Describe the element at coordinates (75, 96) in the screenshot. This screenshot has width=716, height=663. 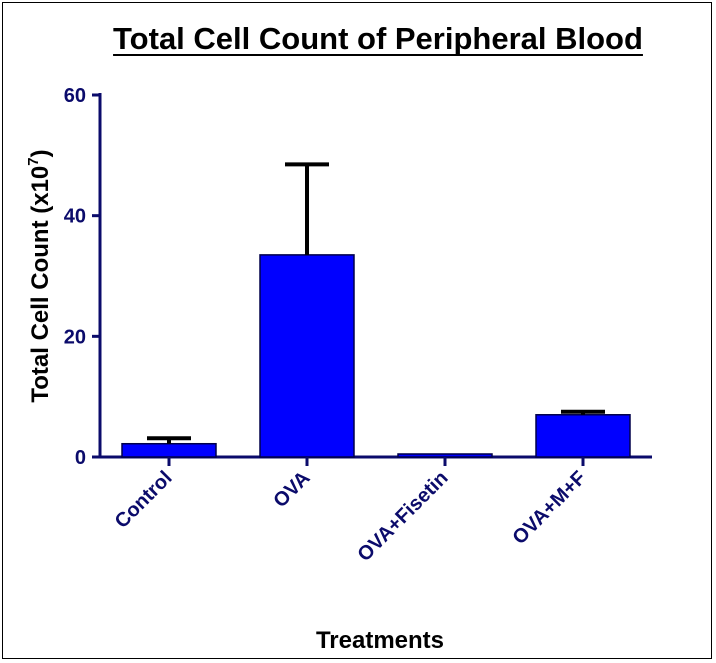
I see `y-tick-label: 60` at that location.